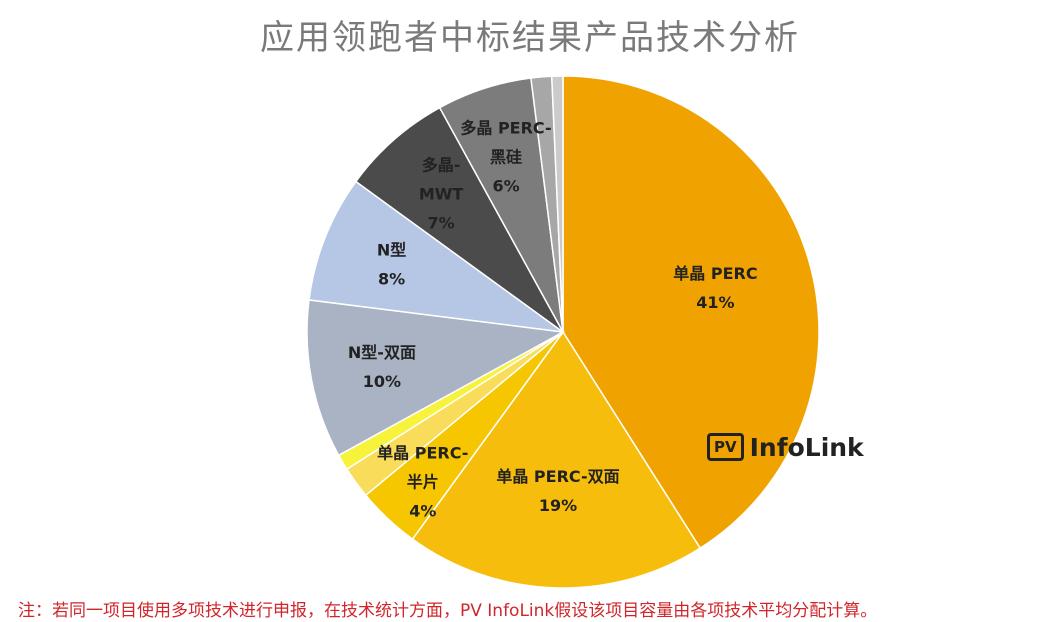  I want to click on logo-pv-box: PV, so click(725, 447).